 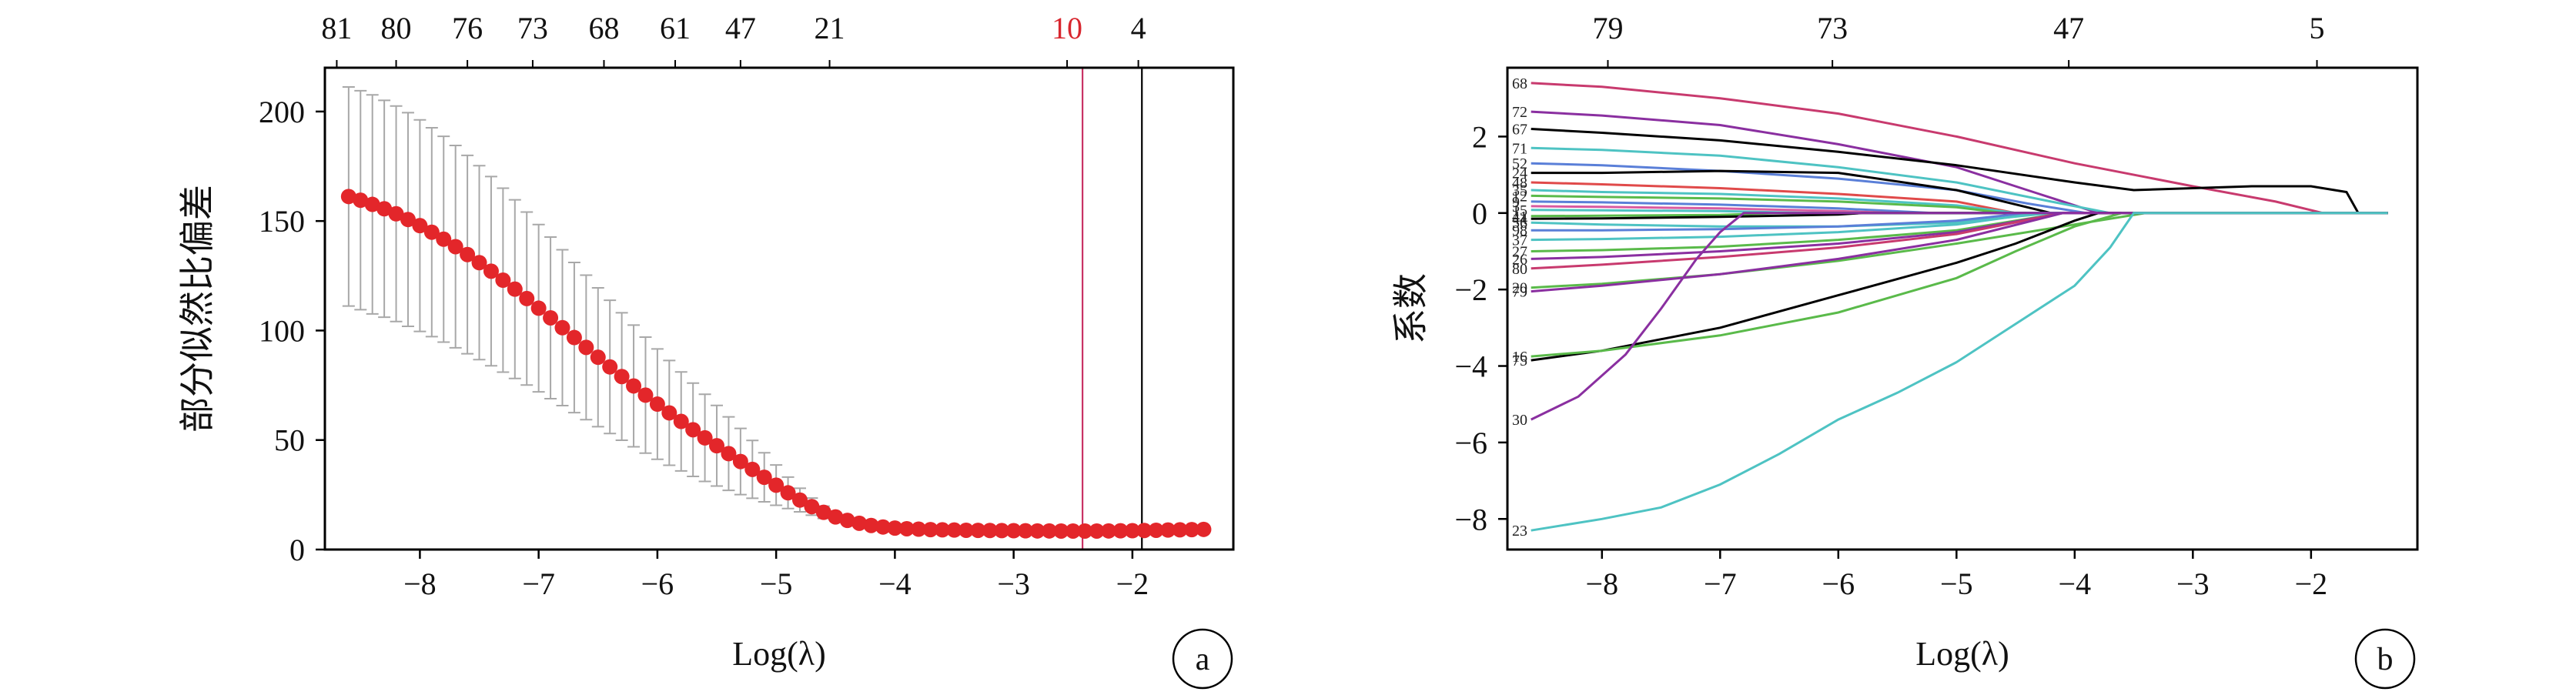 I want to click on series-label: 52, so click(x=1519, y=163).